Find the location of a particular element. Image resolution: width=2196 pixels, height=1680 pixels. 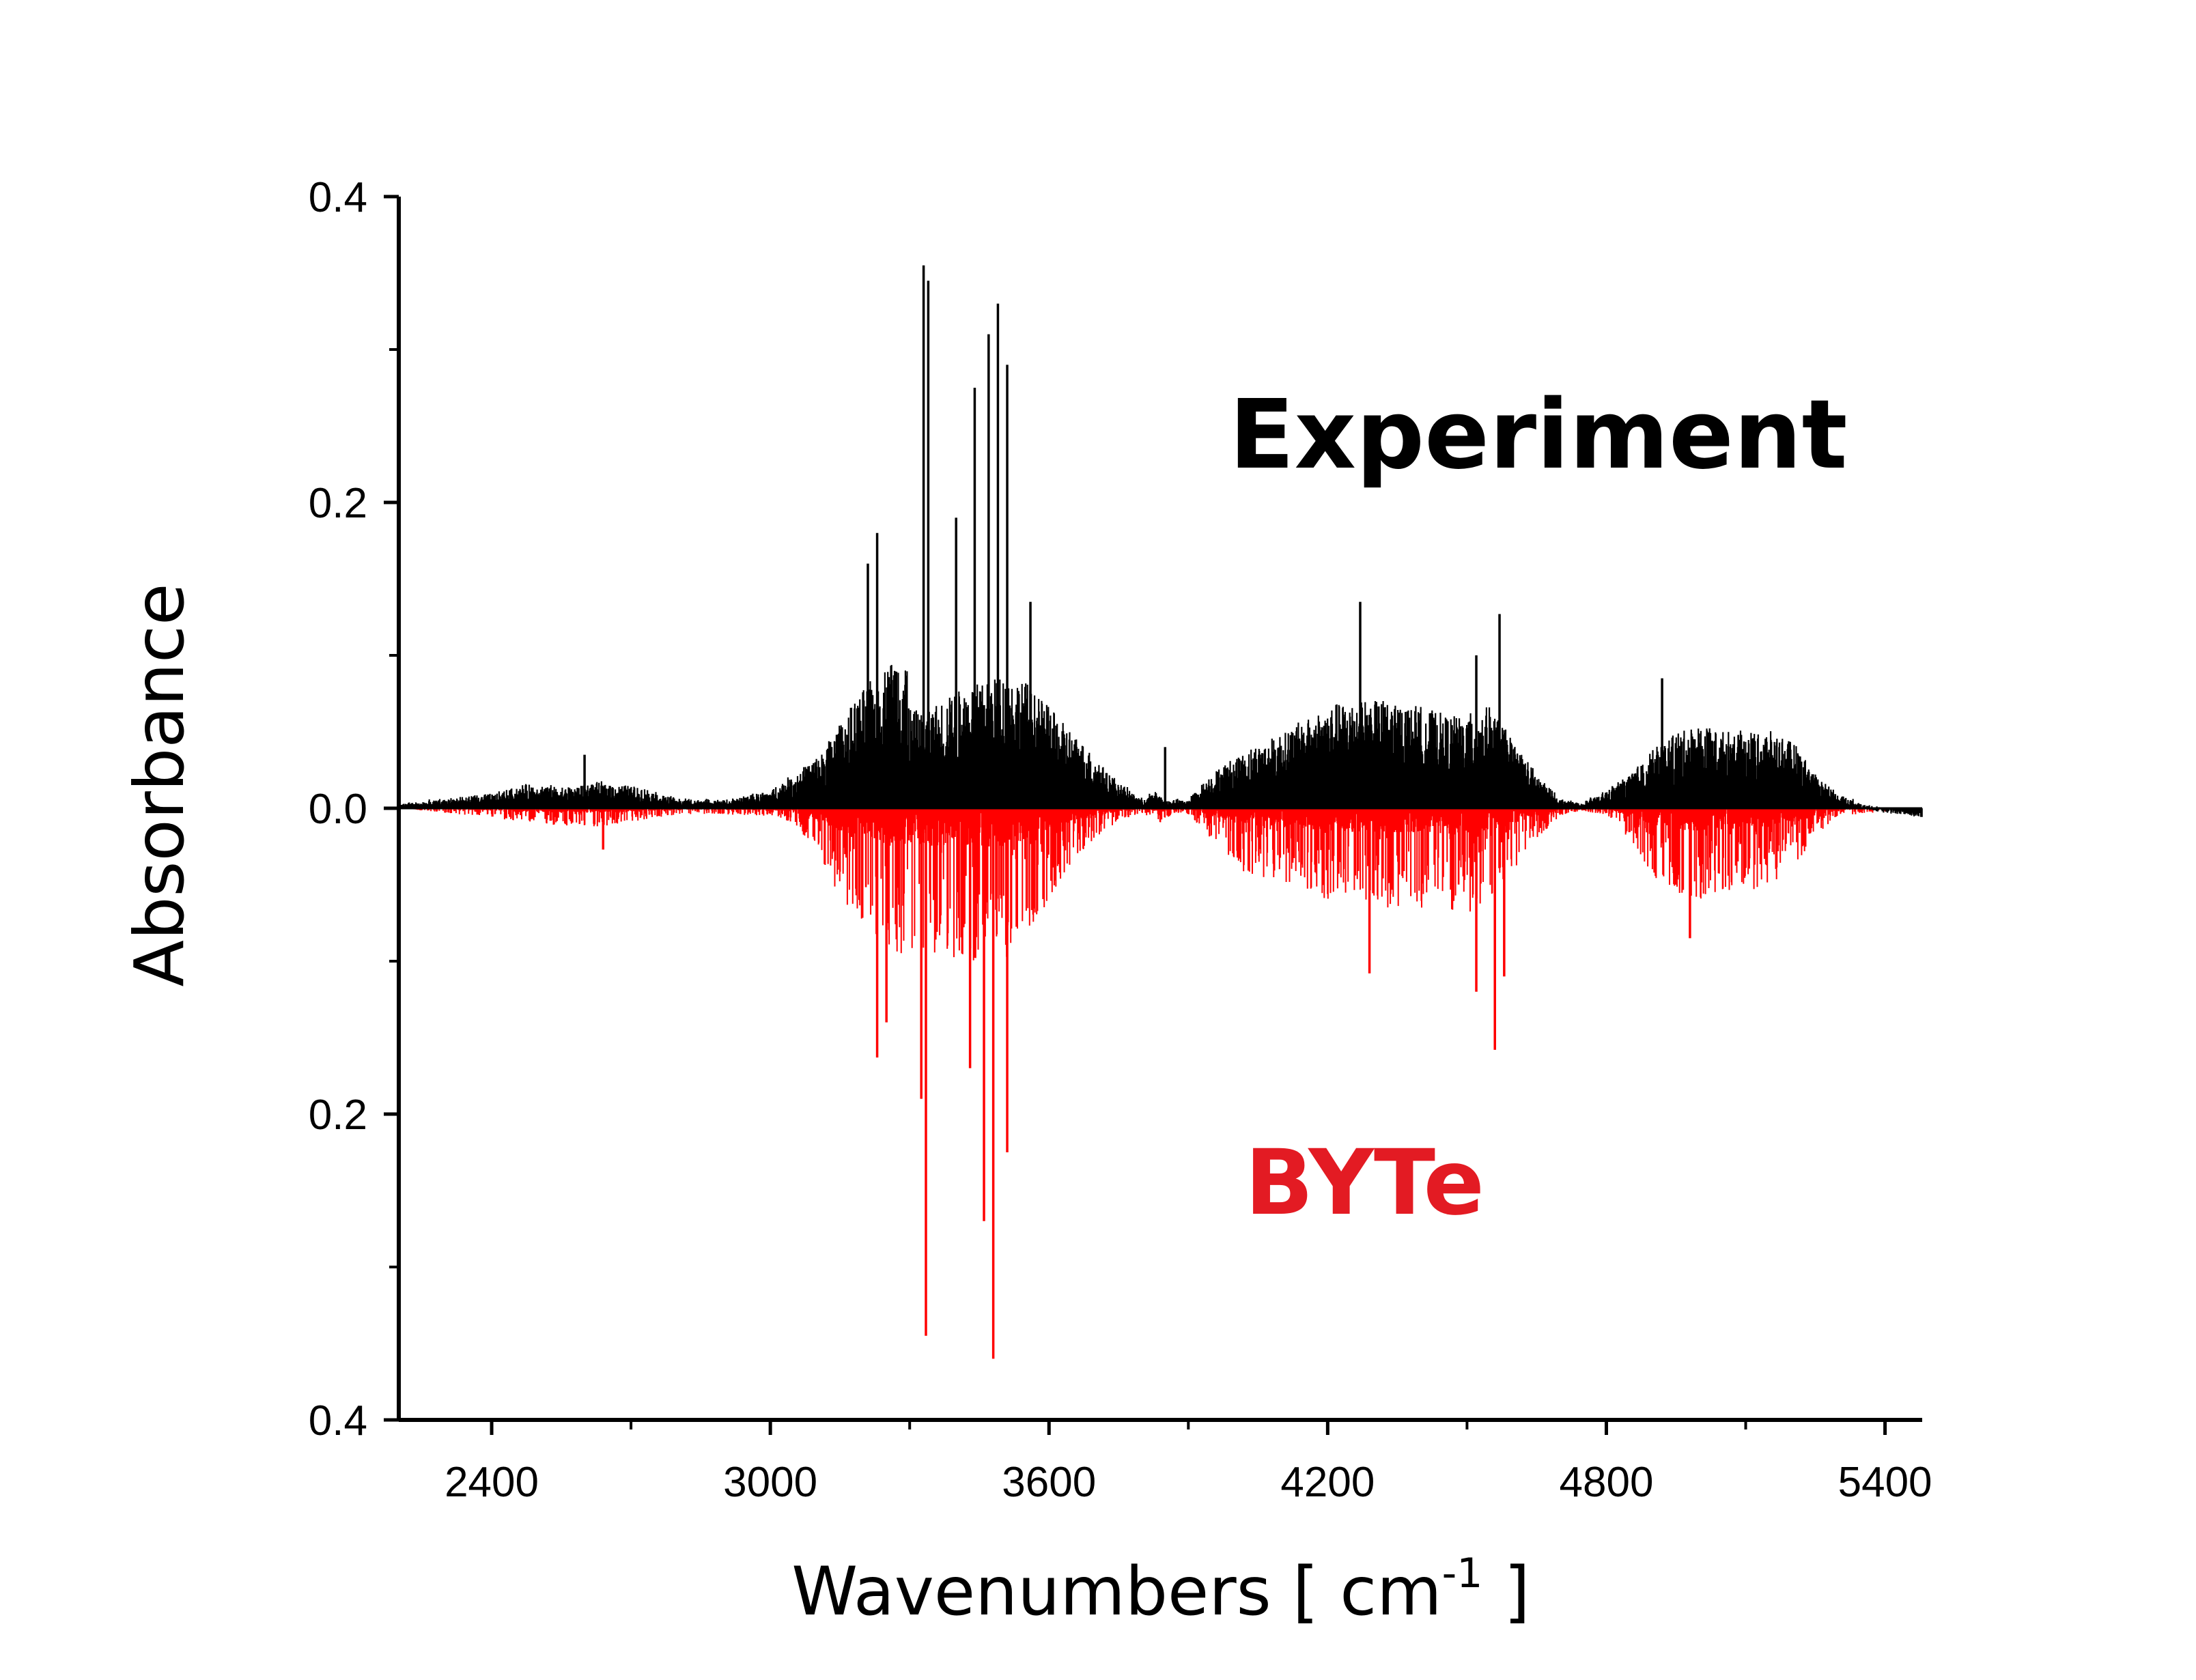

x-axis-title: Wavenumbers [ cm-1 ] is located at coordinates (1161, 1590).